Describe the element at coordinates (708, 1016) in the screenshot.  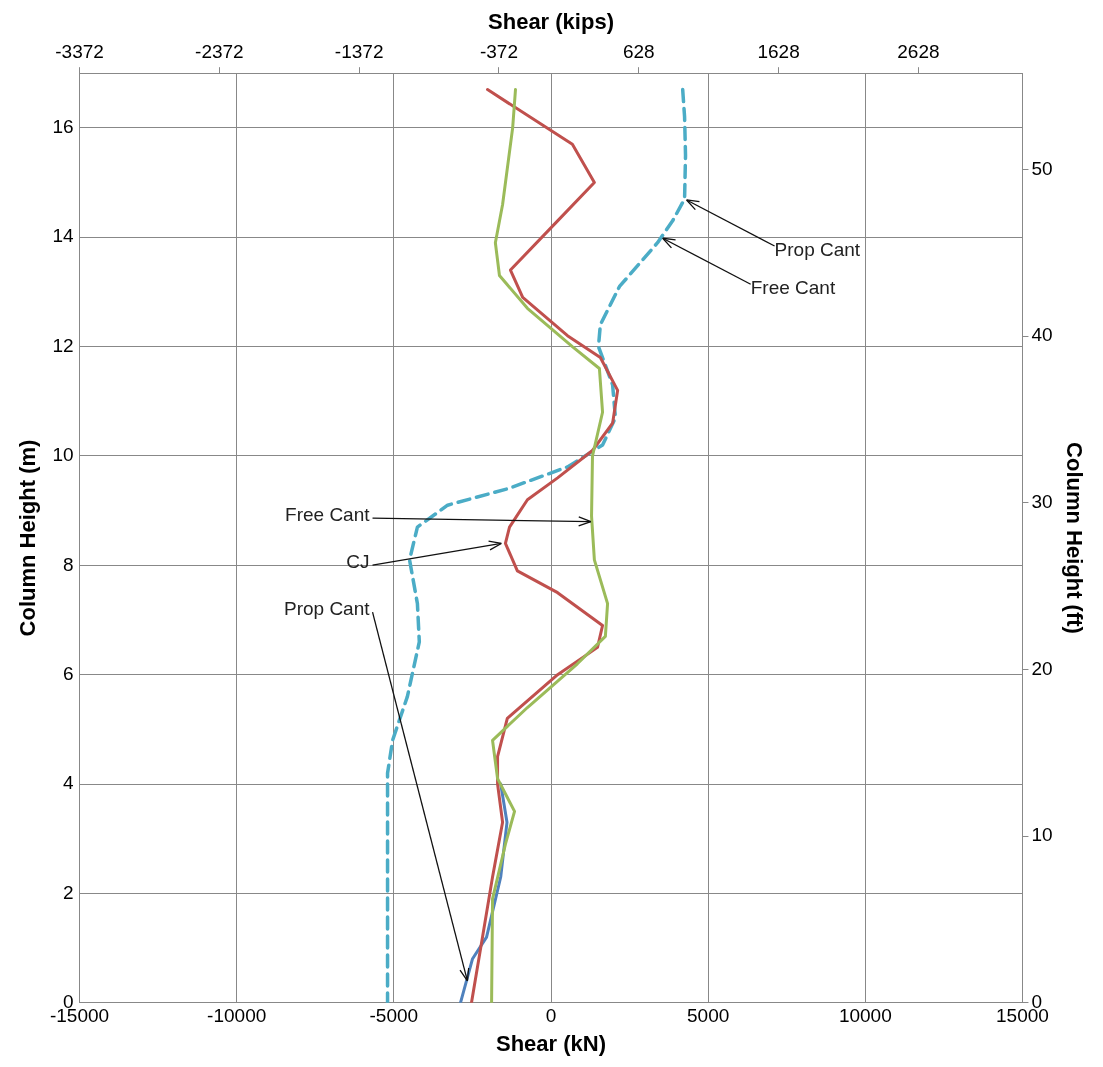
I see `x-tick-label: 5000` at that location.